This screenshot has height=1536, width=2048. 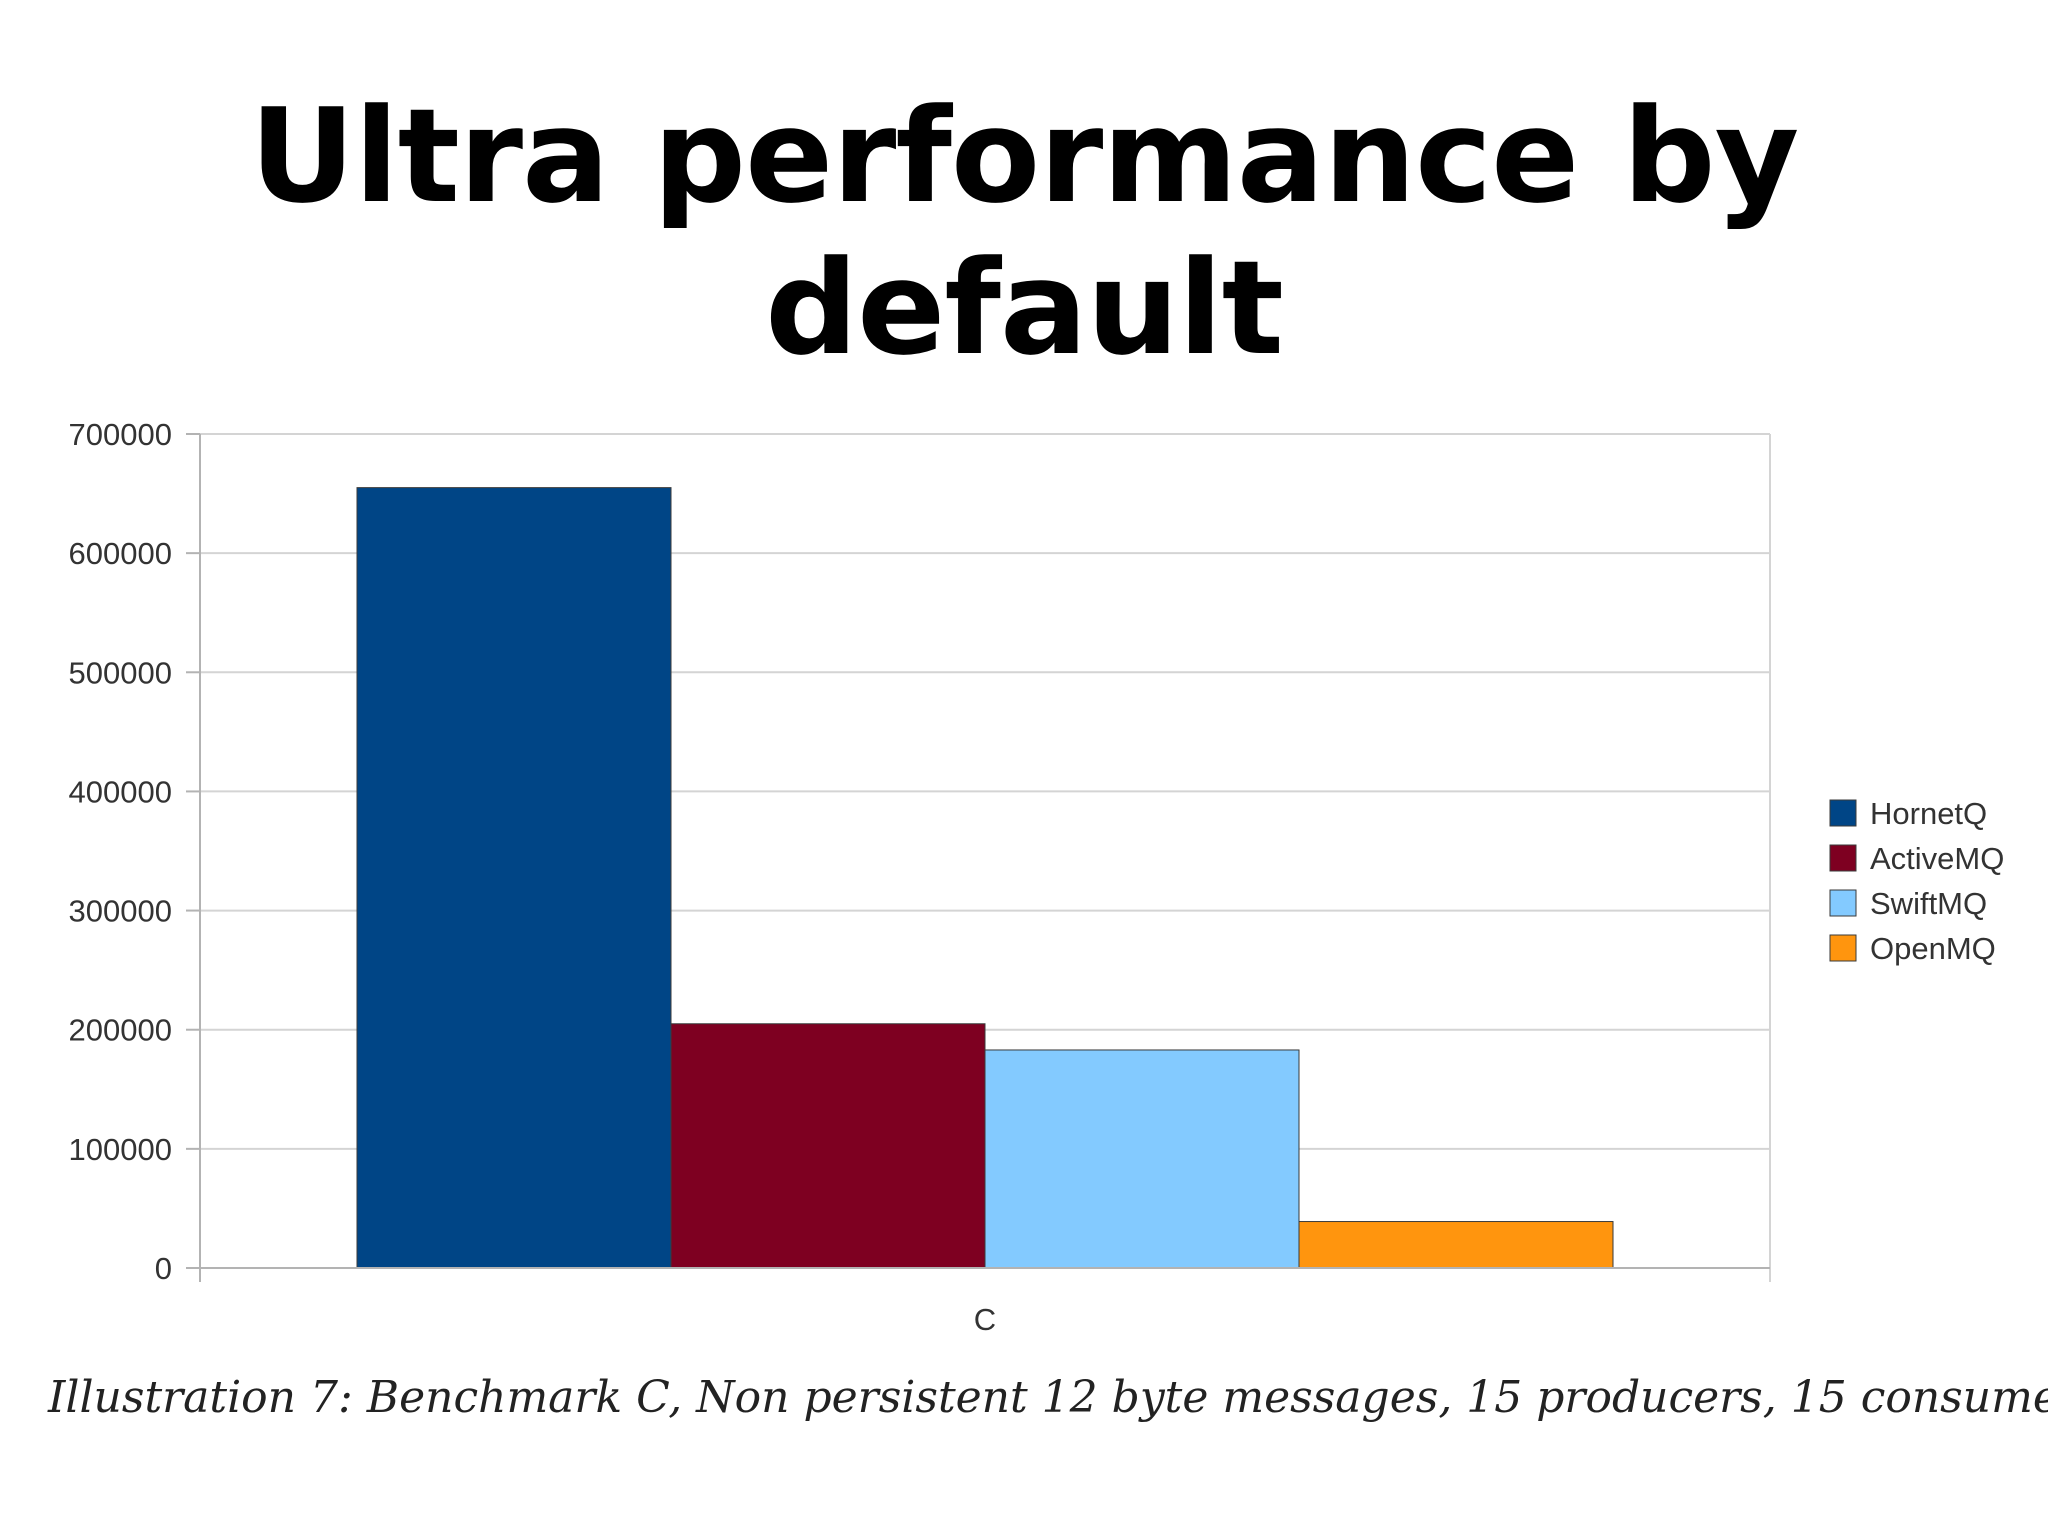 I want to click on bar-activemq, so click(x=828, y=1146).